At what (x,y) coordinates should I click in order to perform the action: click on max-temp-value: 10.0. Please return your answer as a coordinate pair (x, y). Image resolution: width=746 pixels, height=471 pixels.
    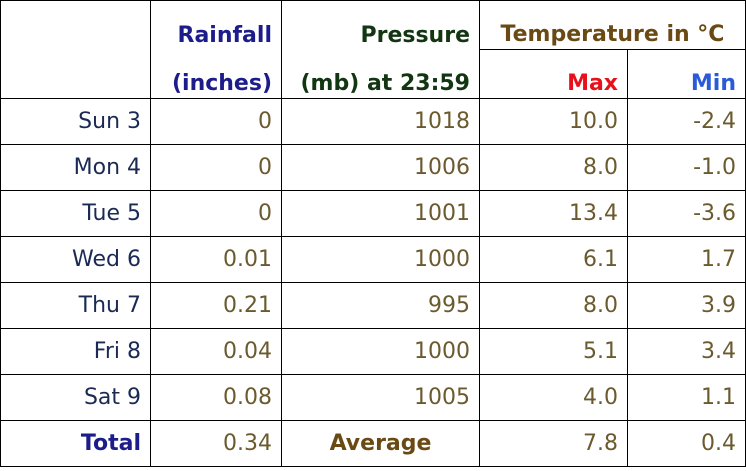
    Looking at the image, I should click on (553, 121).